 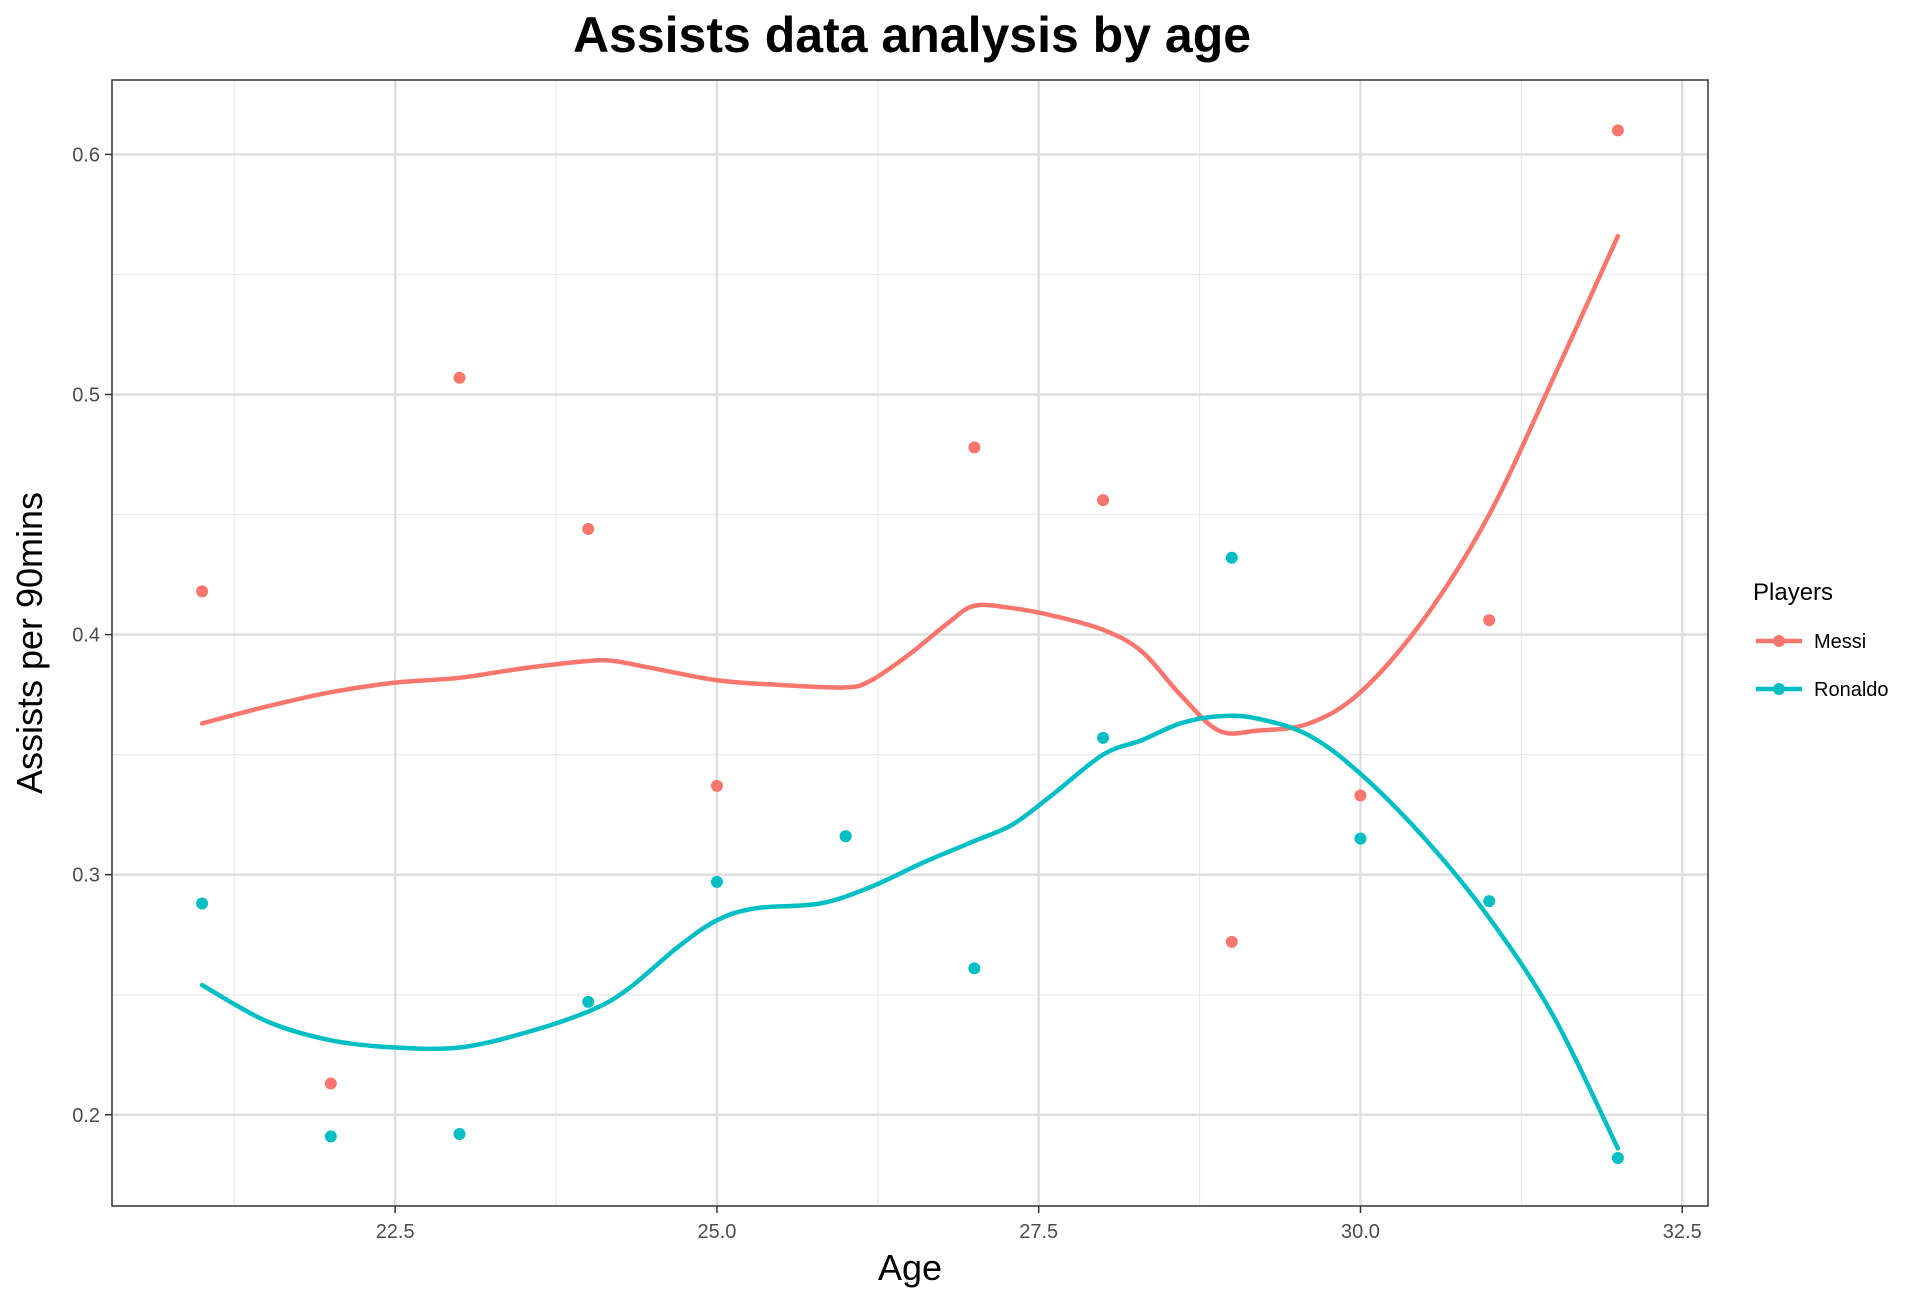 What do you see at coordinates (86, 396) in the screenshot?
I see `y-tick-label: 0.5` at bounding box center [86, 396].